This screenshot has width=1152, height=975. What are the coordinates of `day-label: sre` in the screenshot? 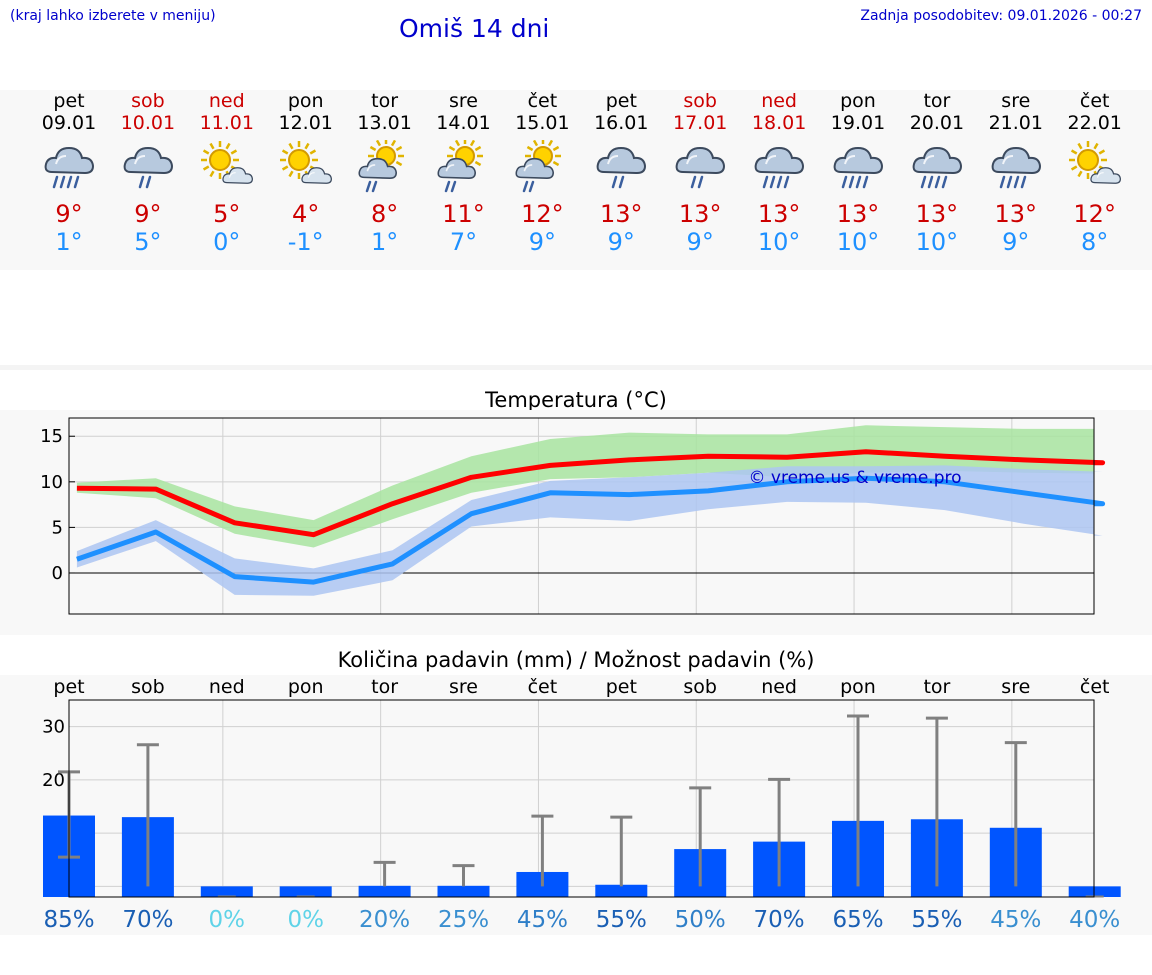 It's located at (1015, 687).